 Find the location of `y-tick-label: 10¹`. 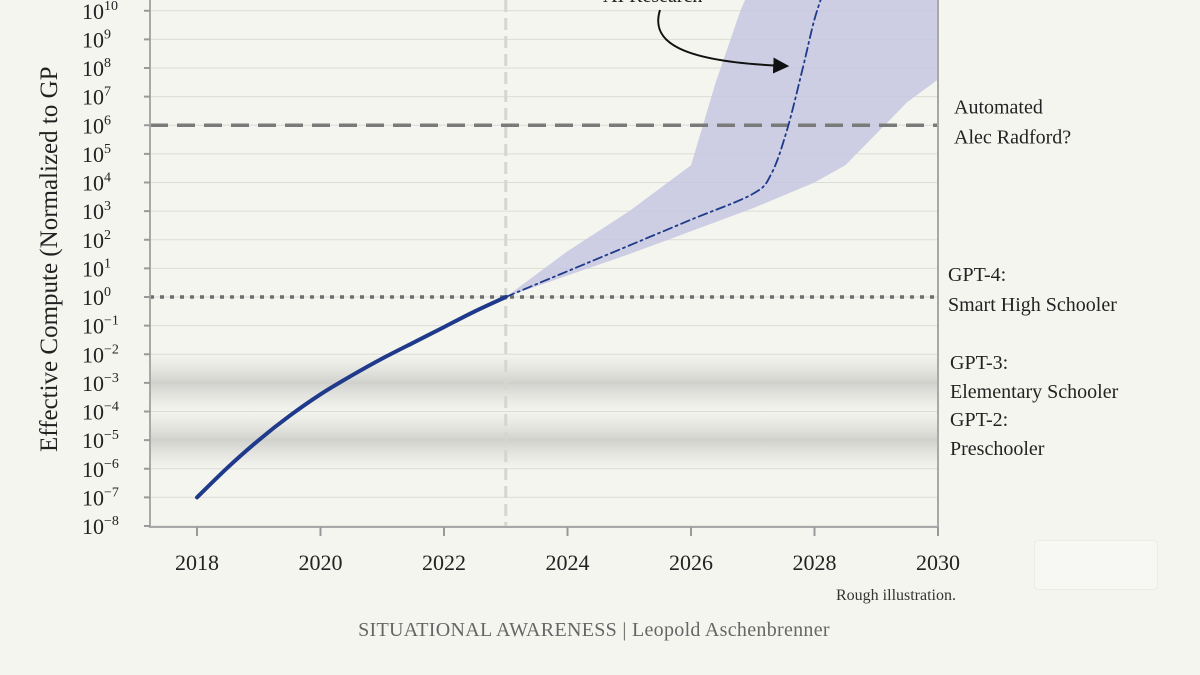

y-tick-label: 10¹ is located at coordinates (96, 268).